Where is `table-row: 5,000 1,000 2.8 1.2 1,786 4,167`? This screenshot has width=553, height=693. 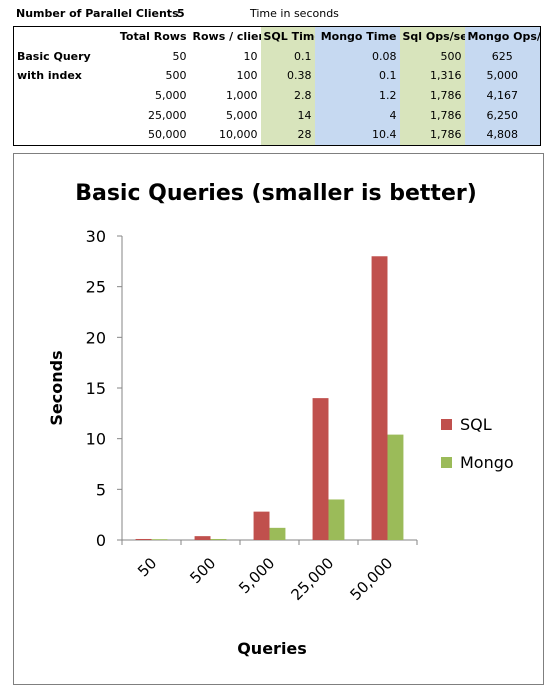 table-row: 5,000 1,000 2.8 1.2 1,786 4,167 is located at coordinates (277, 95).